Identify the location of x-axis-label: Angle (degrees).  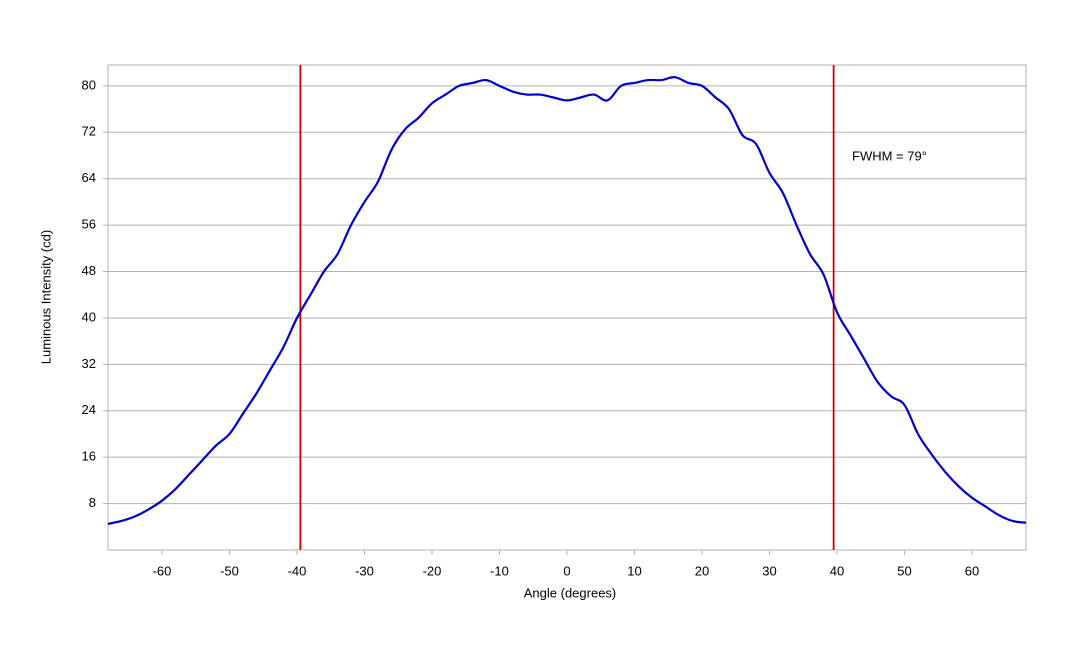
(570, 592).